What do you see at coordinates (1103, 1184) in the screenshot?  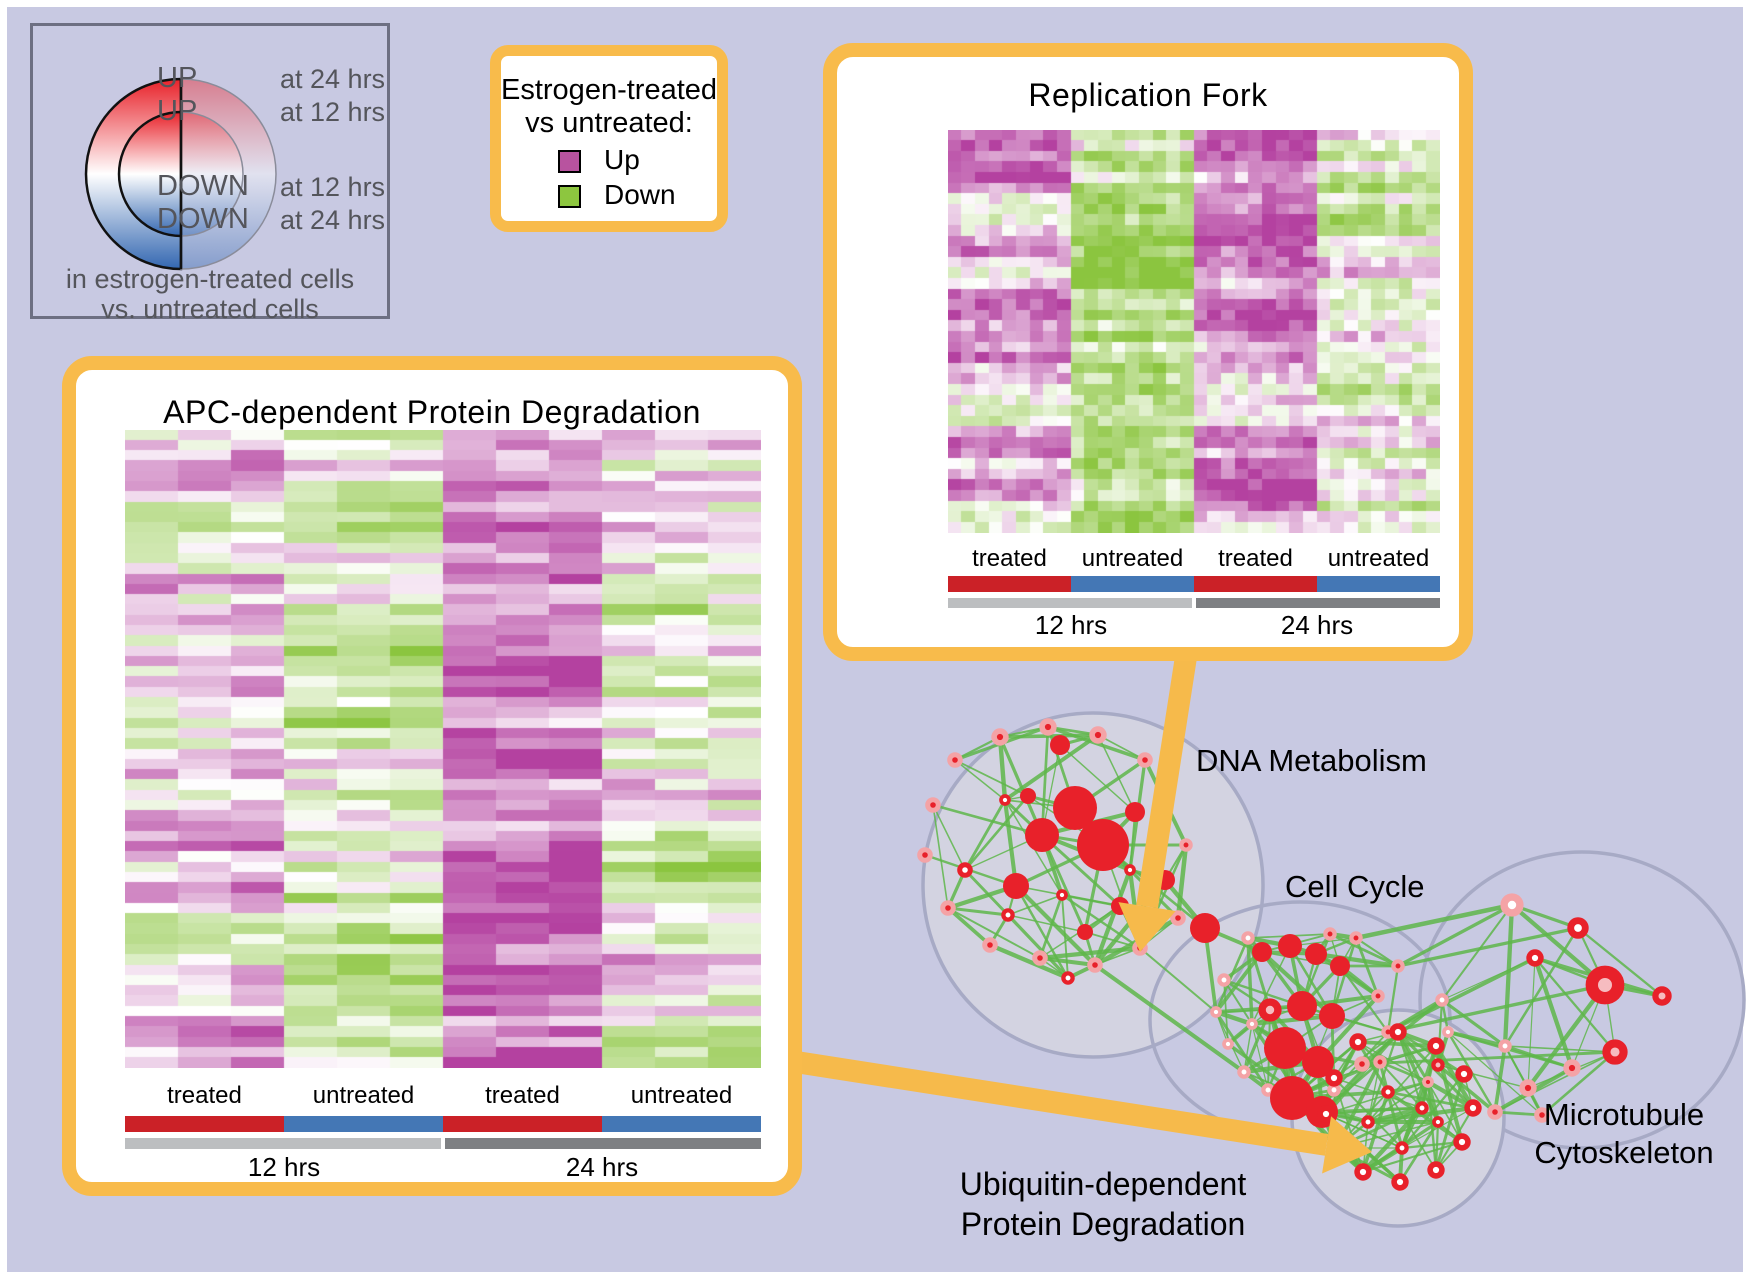 I see `ubiquitin-label-line-1: Ubiquitin-dependent` at bounding box center [1103, 1184].